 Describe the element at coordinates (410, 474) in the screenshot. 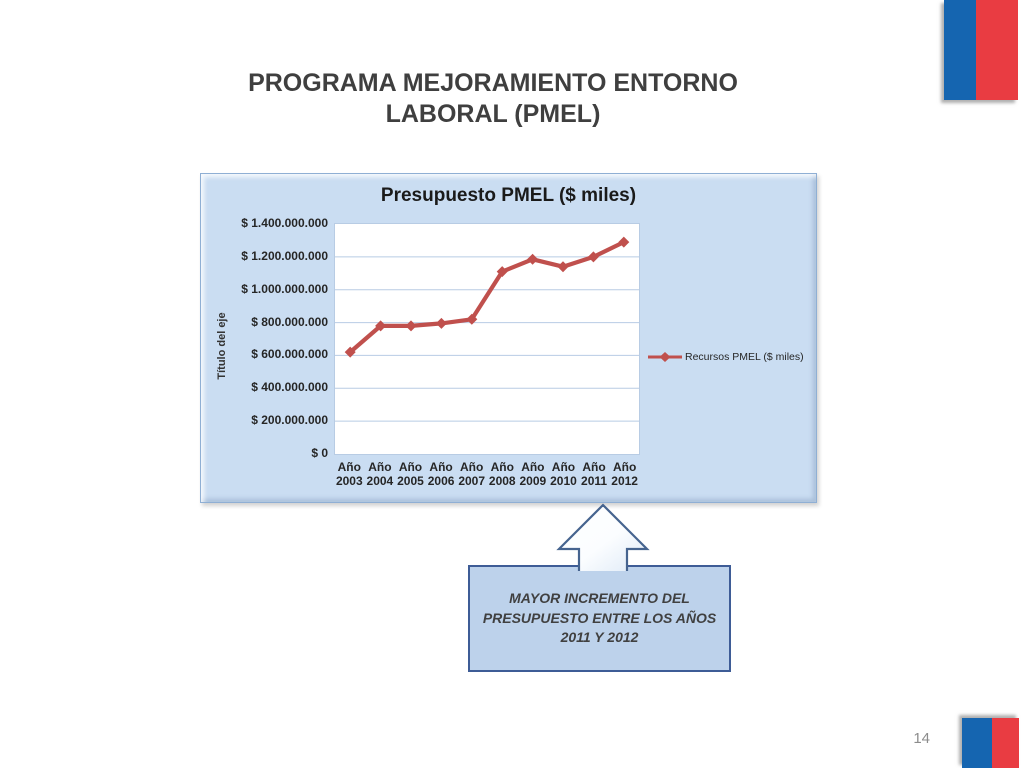

I see `x-axis-tick-label: Año 2005` at that location.